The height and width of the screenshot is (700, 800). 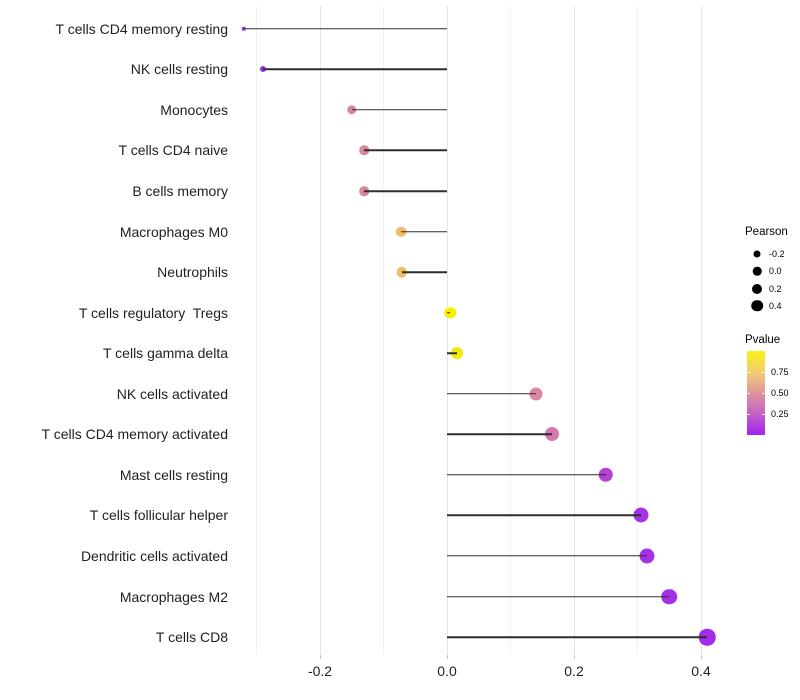 I want to click on y-axis-label: NK cells activated, so click(x=172, y=393).